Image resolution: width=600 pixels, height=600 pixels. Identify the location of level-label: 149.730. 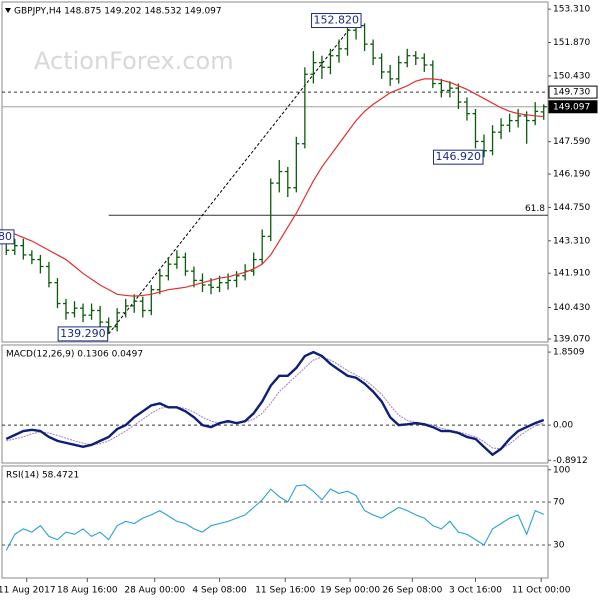
(571, 93).